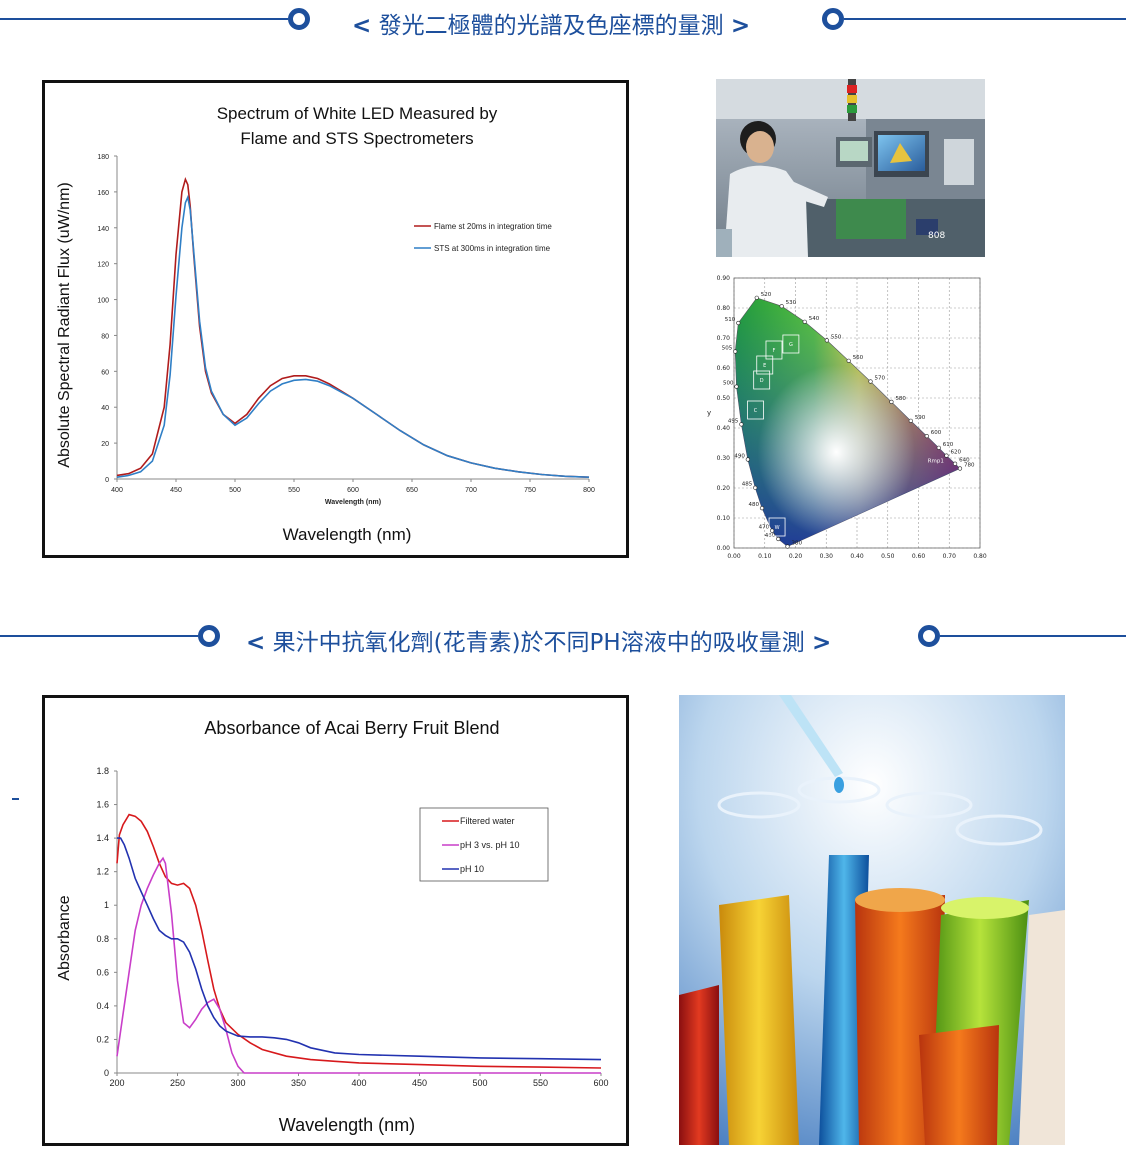 The image size is (1126, 1160). I want to click on cie-locus-label: 570, so click(880, 379).